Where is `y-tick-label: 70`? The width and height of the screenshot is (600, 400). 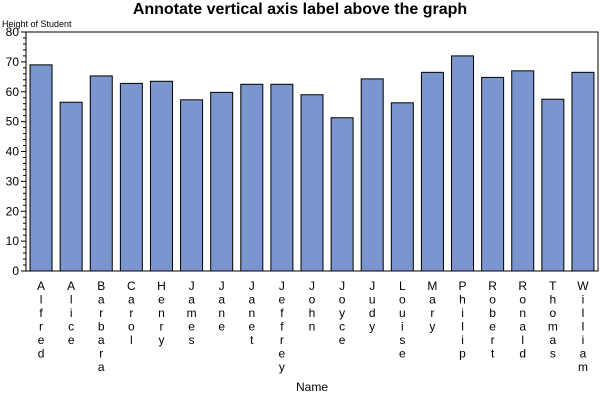
y-tick-label: 70 is located at coordinates (13, 62).